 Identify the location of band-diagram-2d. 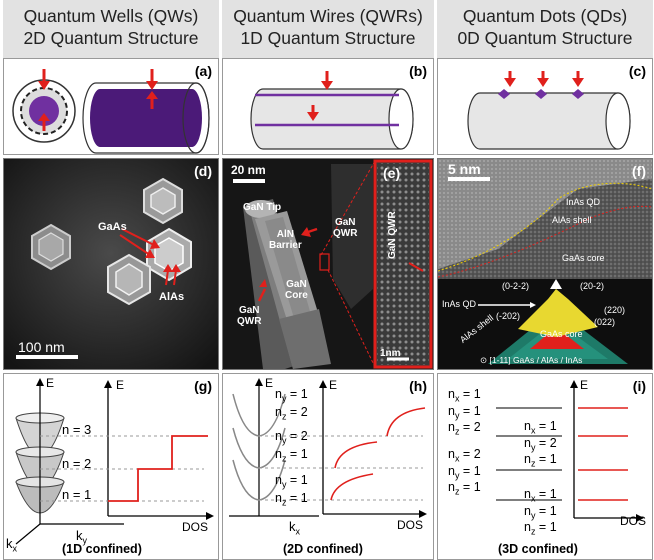
(328, 448).